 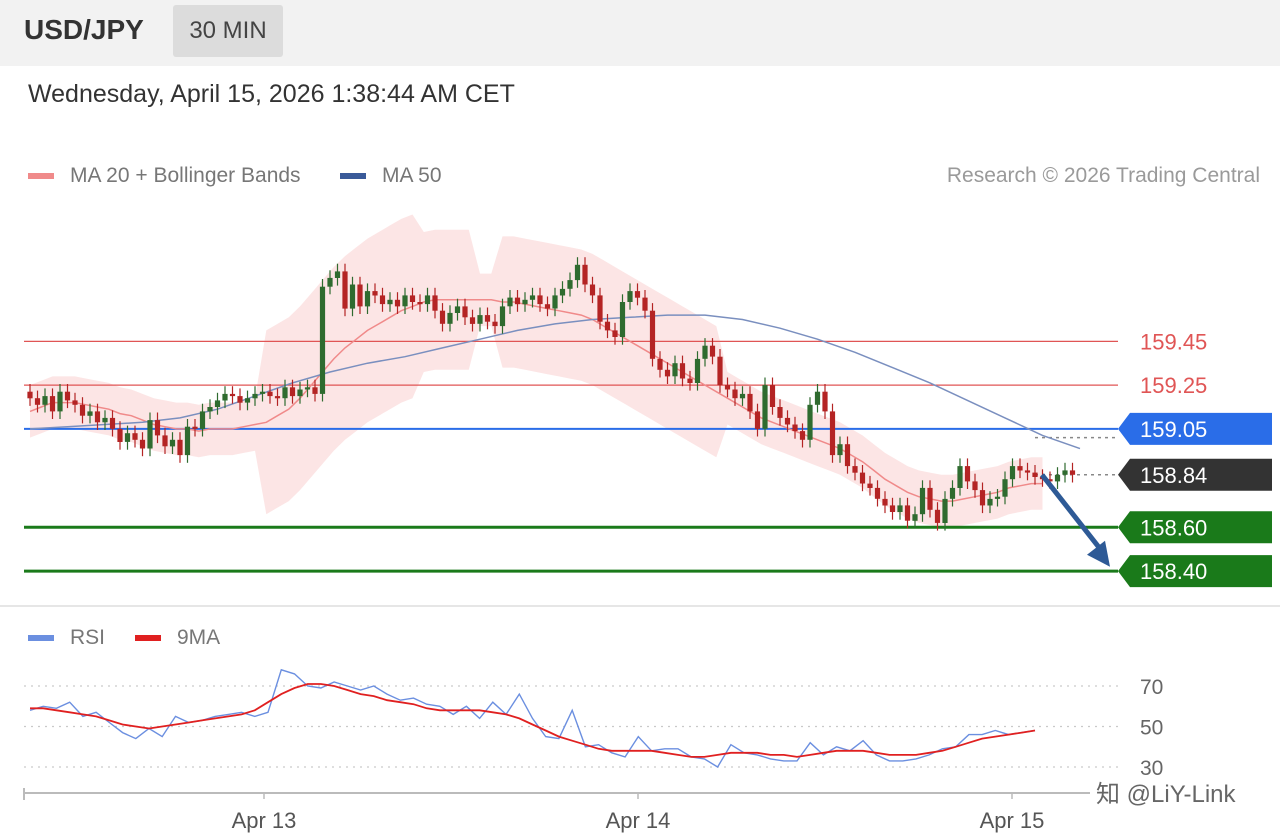 I want to click on header-bar: USD/JPY 30 MIN, so click(x=640, y=33).